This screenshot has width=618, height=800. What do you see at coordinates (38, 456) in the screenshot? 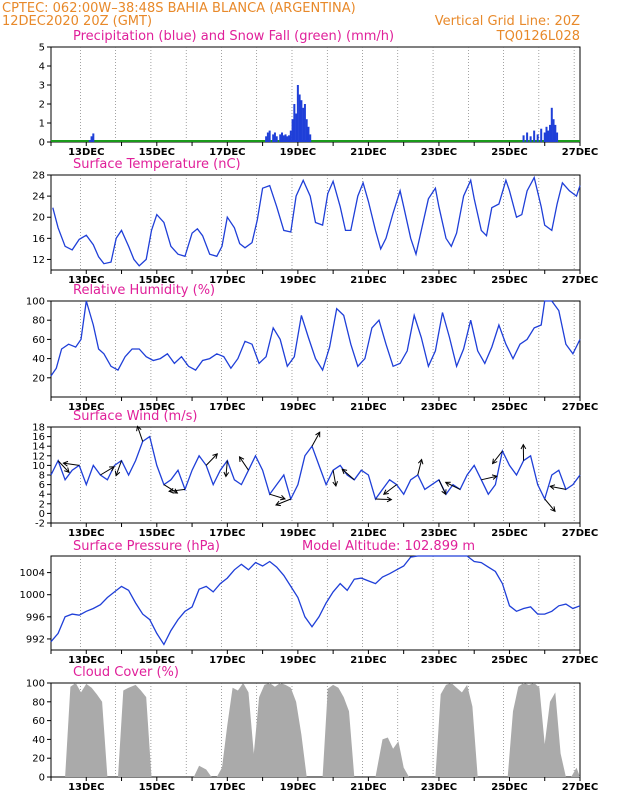
I see `y-tick-label: 12` at bounding box center [38, 456].